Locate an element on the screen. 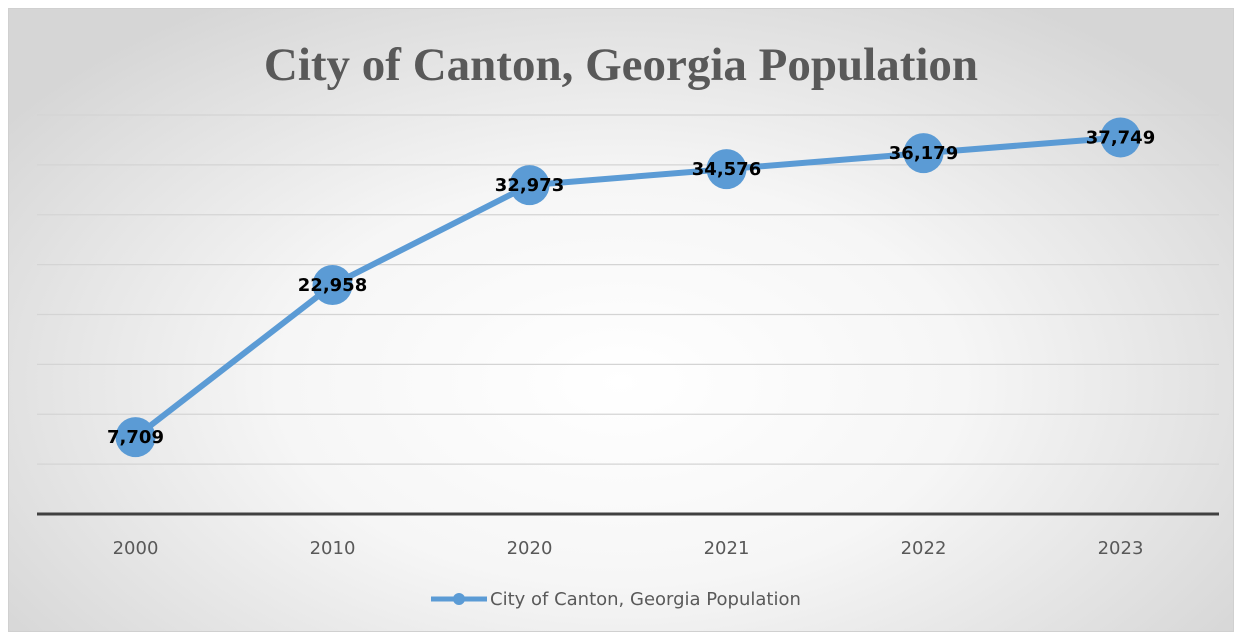 Image resolution: width=1244 pixels, height=633 pixels. legend: City of Canton, Georgia Population is located at coordinates (616, 599).